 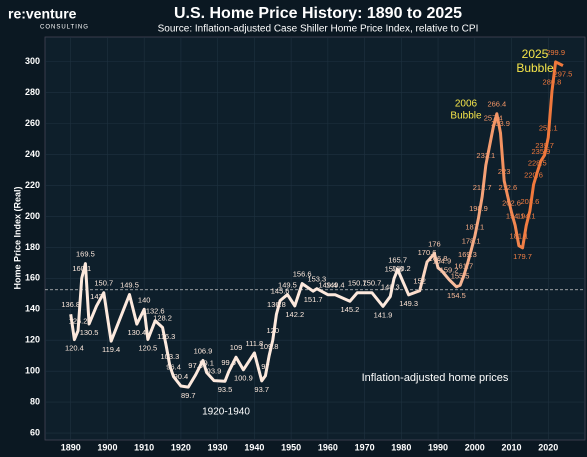 I want to click on data-label: 148.3, so click(x=390, y=286).